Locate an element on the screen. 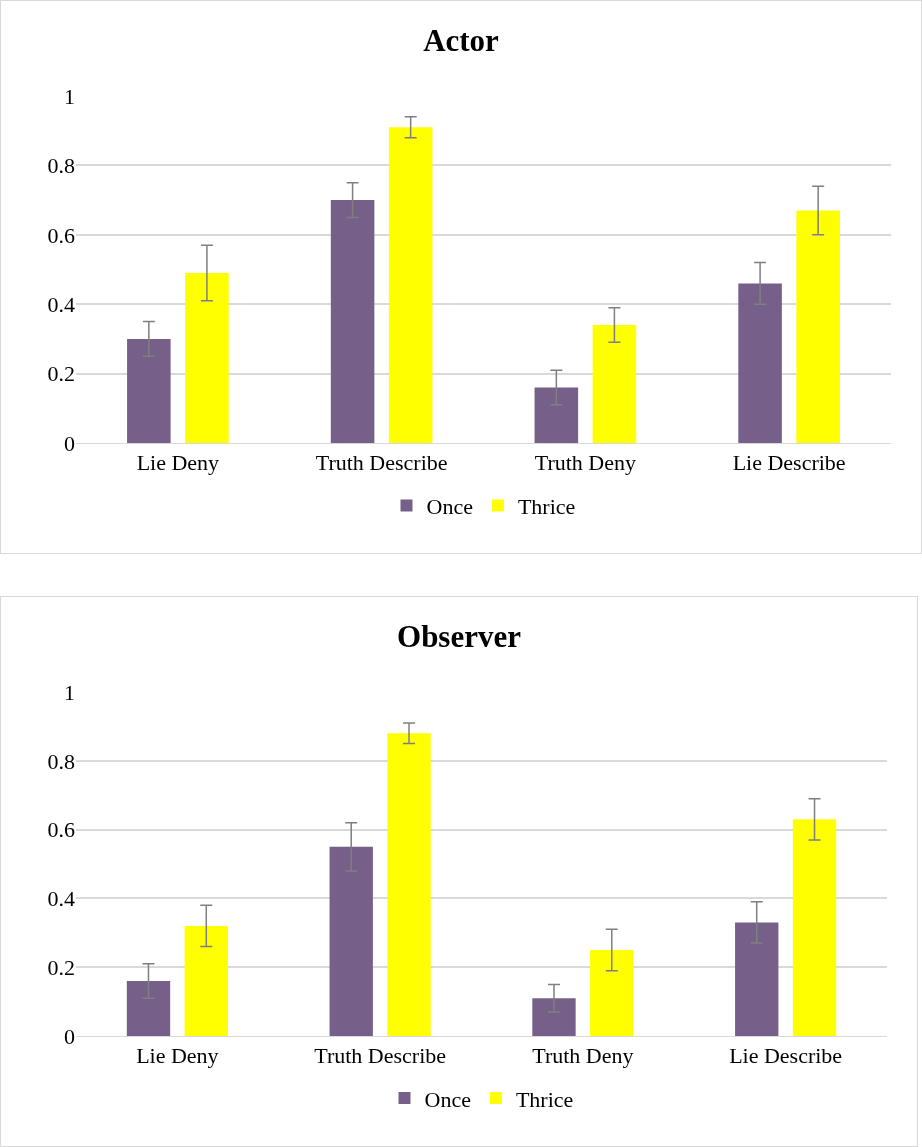 The height and width of the screenshot is (1147, 922). chart-title: Observer is located at coordinates (459, 636).